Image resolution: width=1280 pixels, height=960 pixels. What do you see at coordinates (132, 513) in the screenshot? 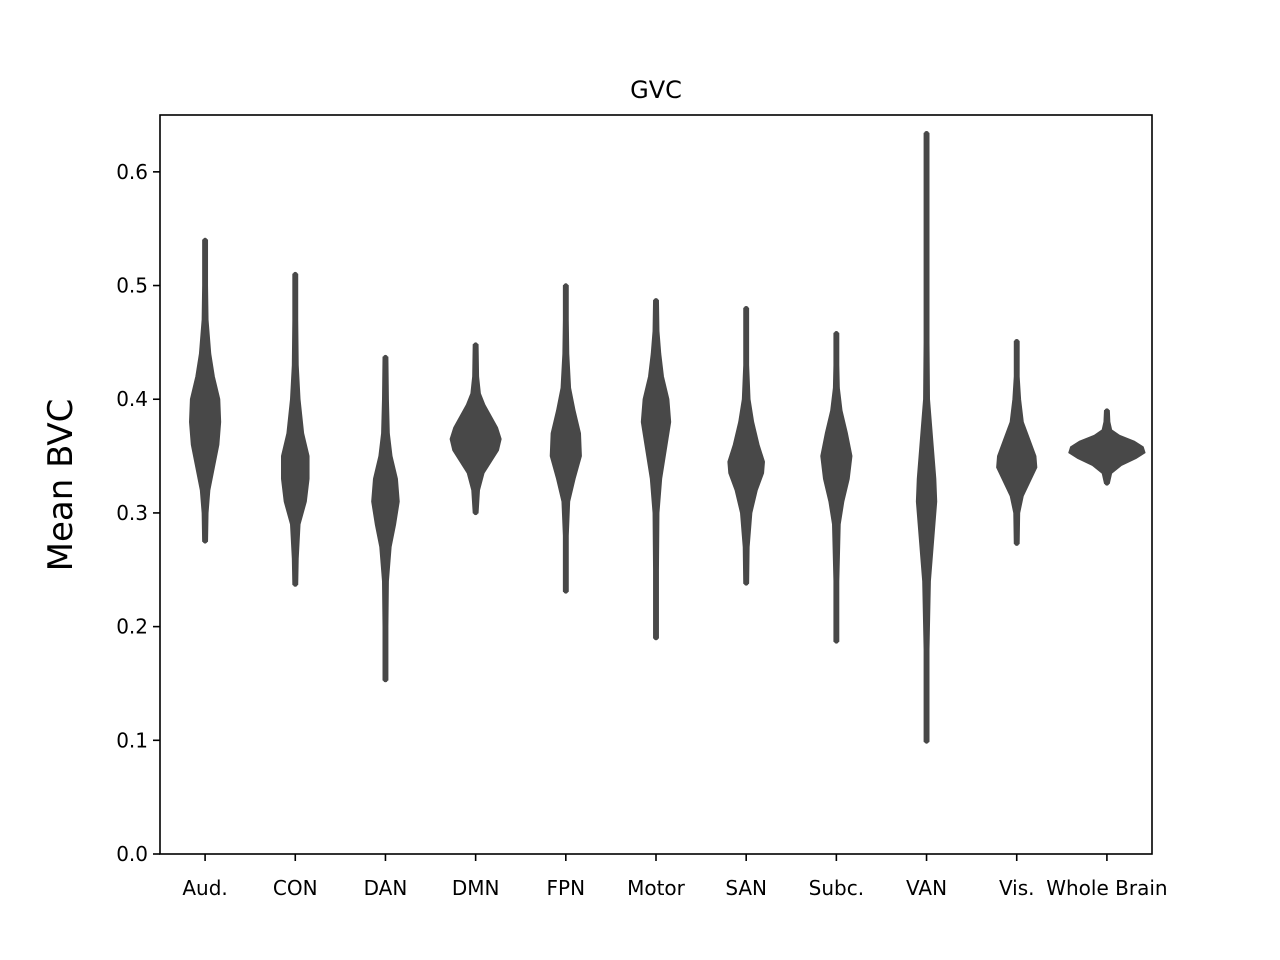
I see `y-tick-label: 0.3` at bounding box center [132, 513].